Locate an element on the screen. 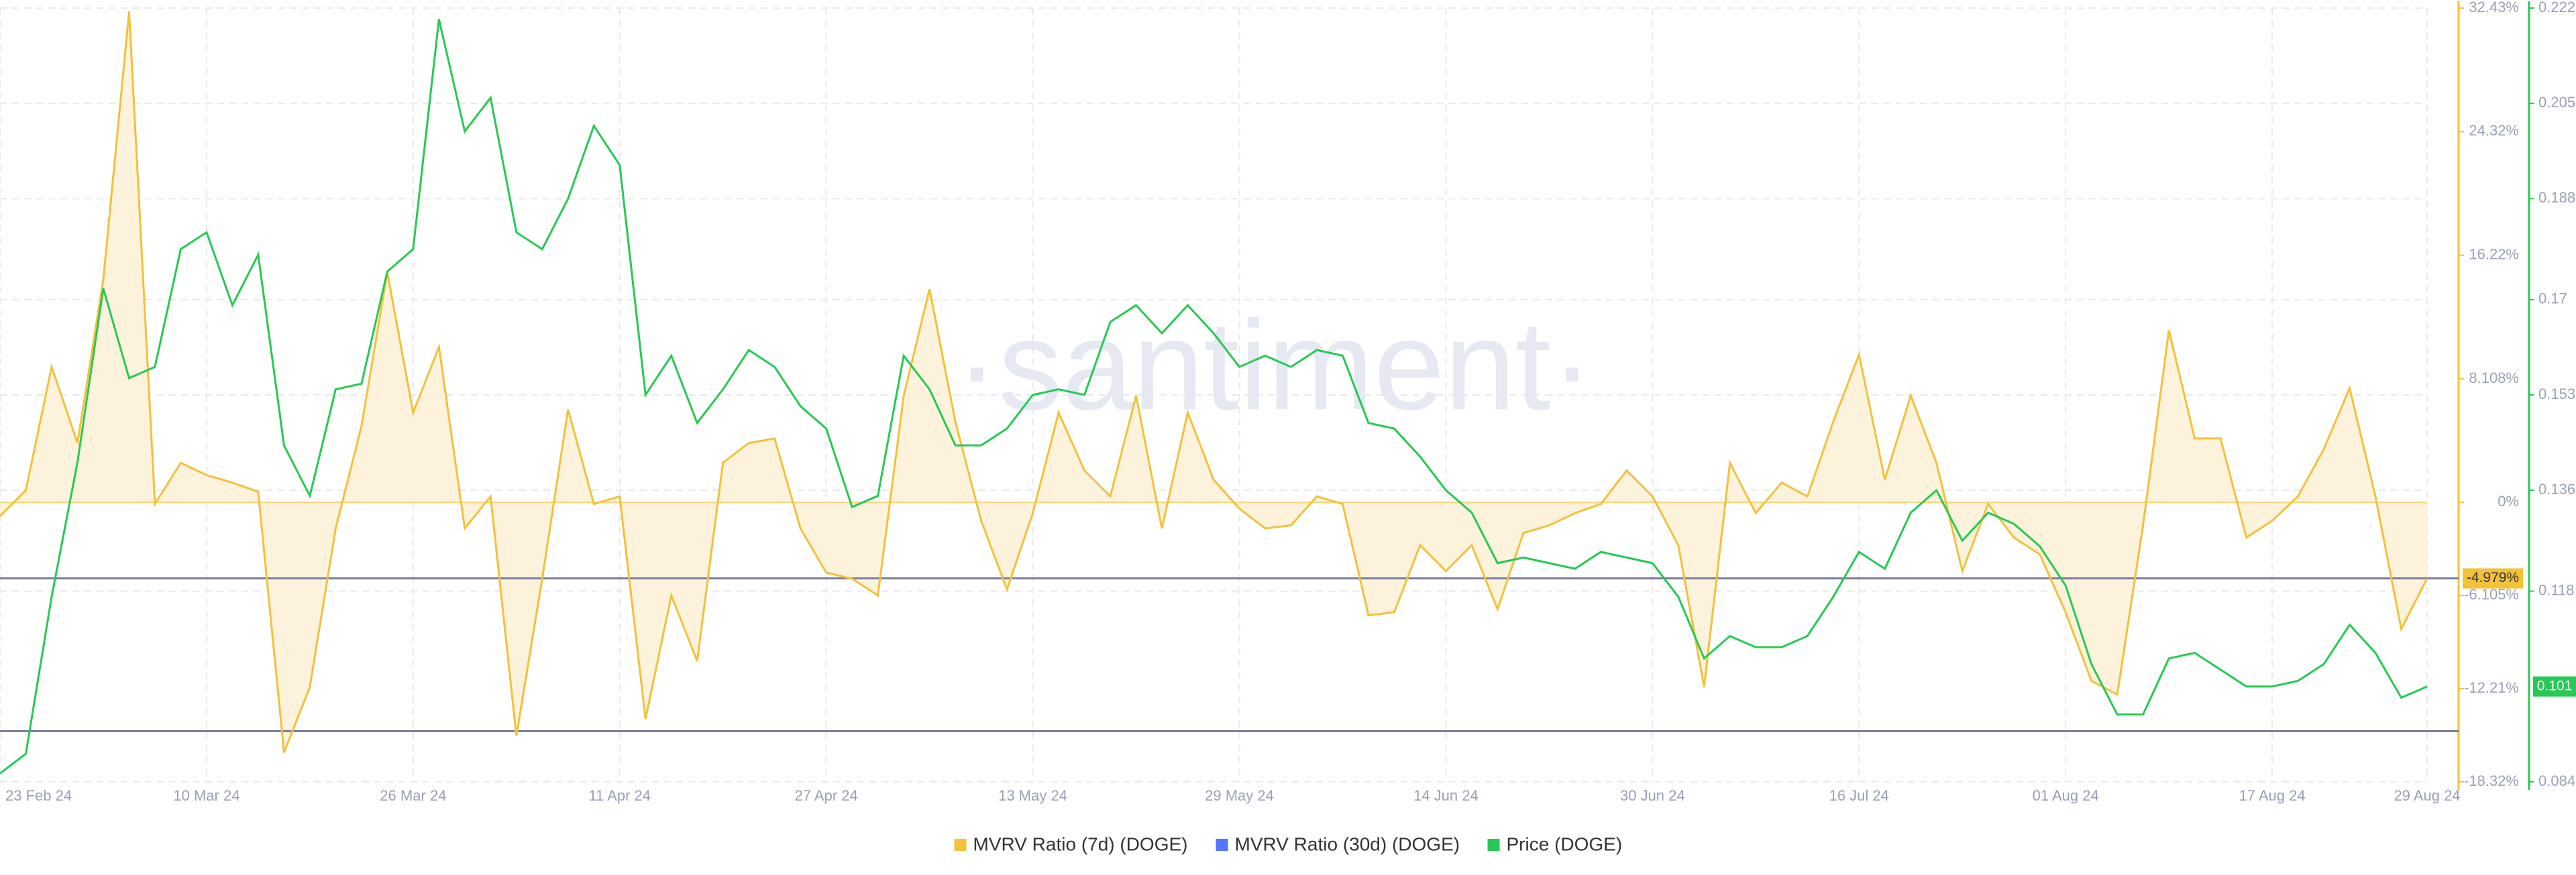  y-tick-label: 16.22% is located at coordinates (2494, 253).